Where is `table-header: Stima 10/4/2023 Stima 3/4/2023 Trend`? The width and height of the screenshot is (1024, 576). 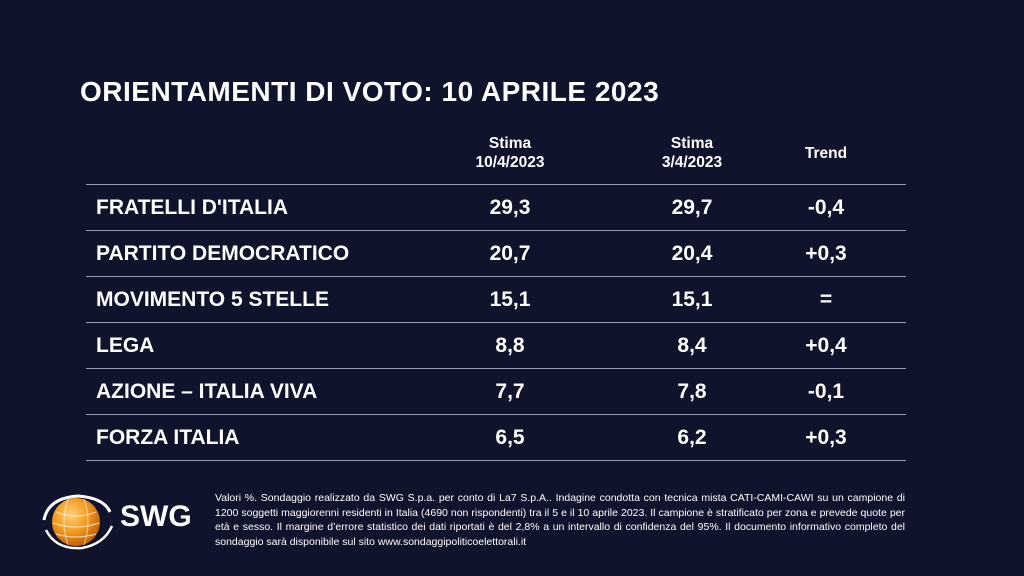
table-header: Stima 10/4/2023 Stima 3/4/2023 Trend is located at coordinates (496, 157).